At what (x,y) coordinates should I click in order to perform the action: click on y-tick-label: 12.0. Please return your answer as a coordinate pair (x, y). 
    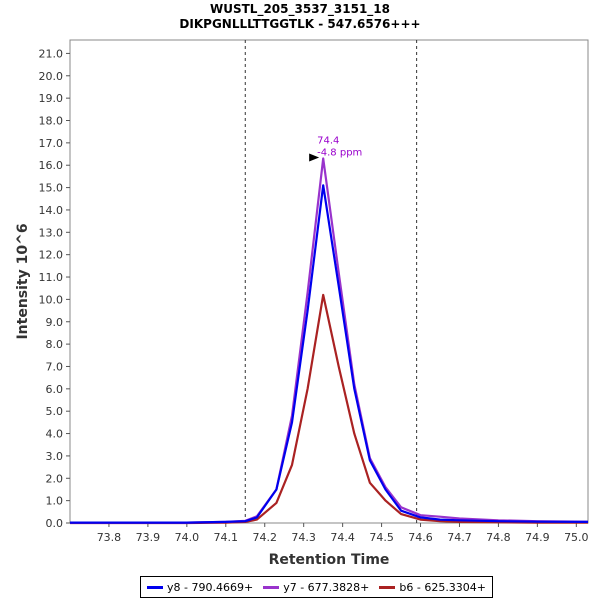
    Looking at the image, I should click on (51, 255).